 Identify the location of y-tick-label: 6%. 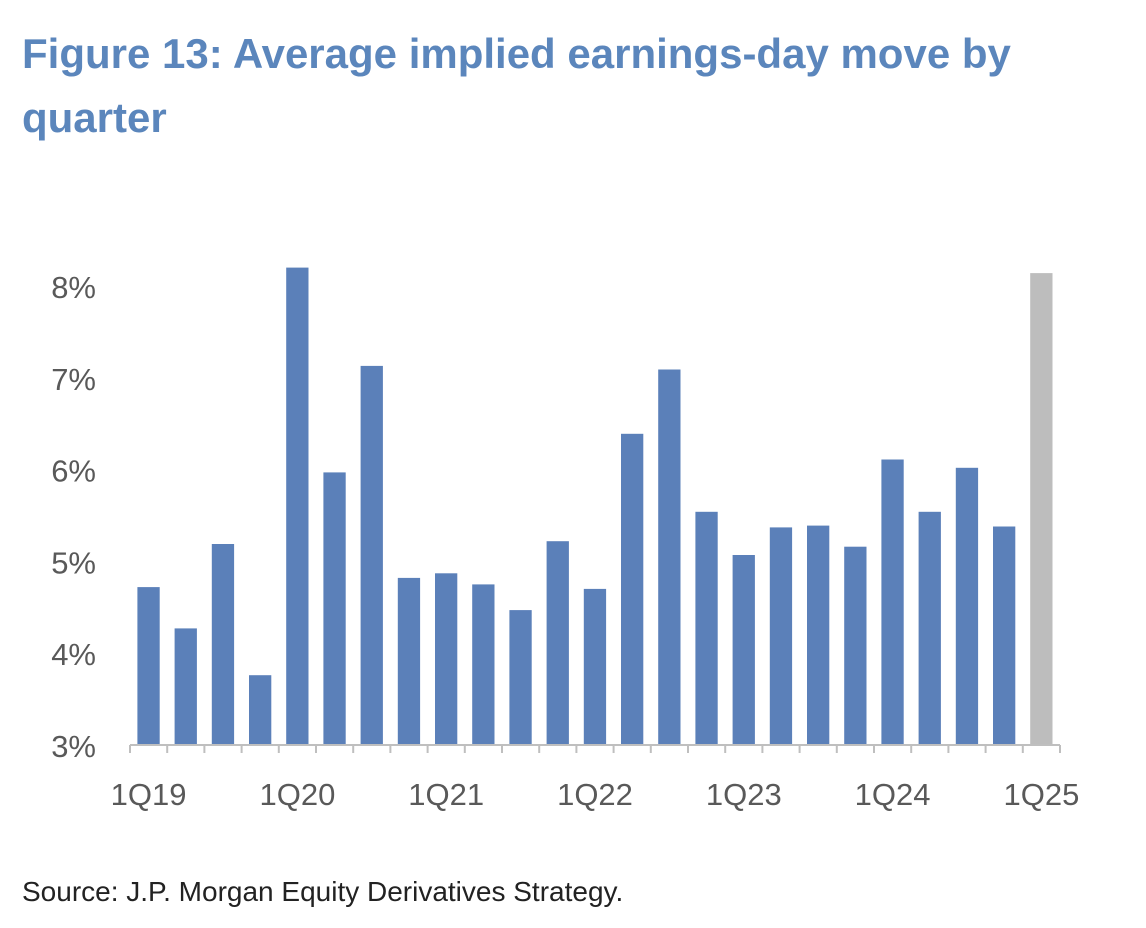
(73, 471).